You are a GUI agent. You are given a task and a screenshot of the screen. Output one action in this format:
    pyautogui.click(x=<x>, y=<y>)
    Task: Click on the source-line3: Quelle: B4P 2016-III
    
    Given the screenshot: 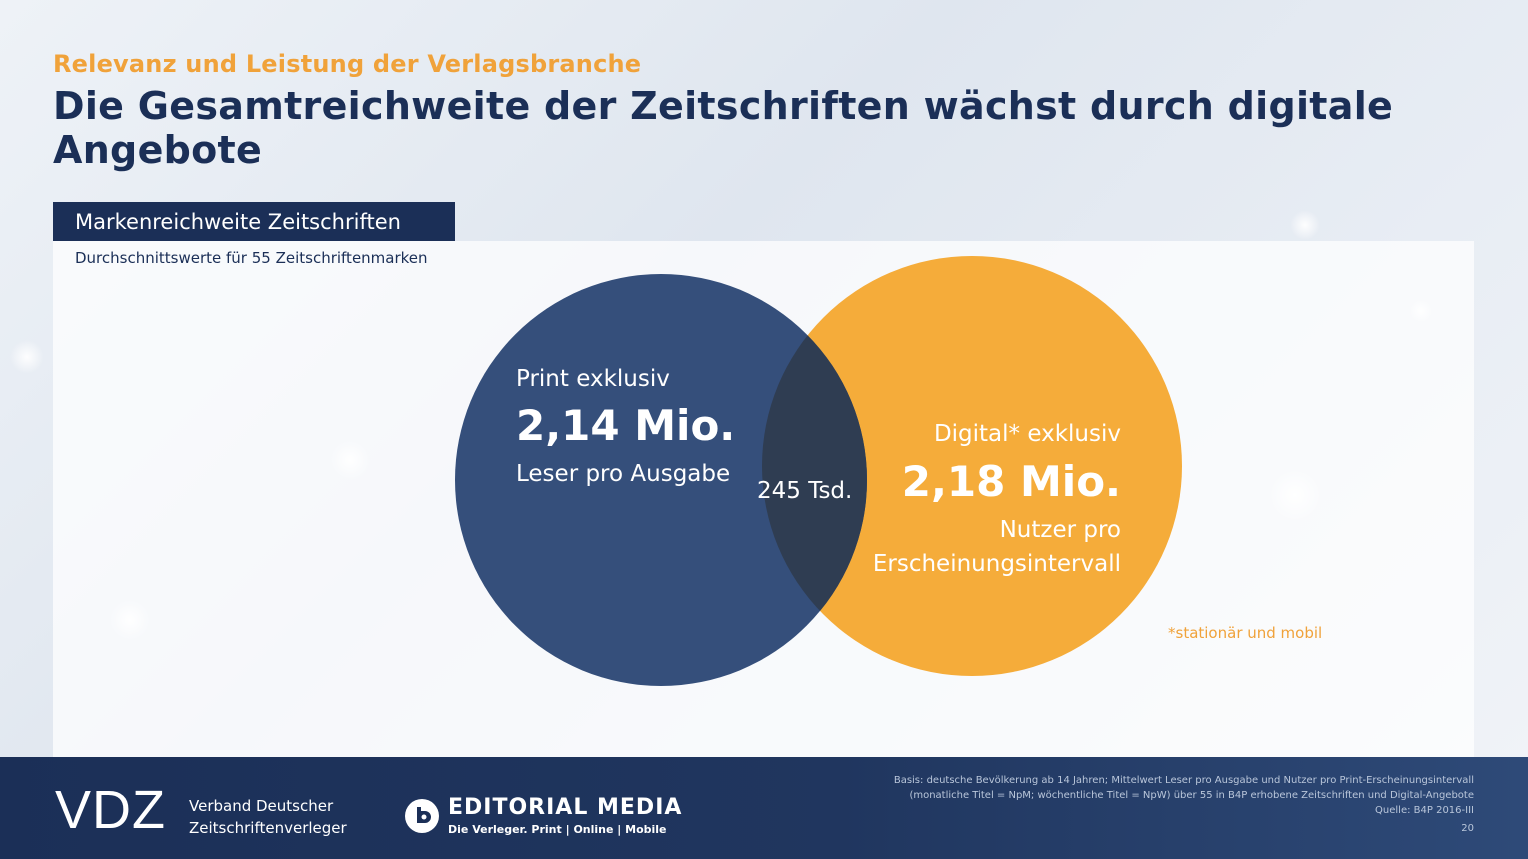 What is the action you would take?
    pyautogui.click(x=1424, y=810)
    